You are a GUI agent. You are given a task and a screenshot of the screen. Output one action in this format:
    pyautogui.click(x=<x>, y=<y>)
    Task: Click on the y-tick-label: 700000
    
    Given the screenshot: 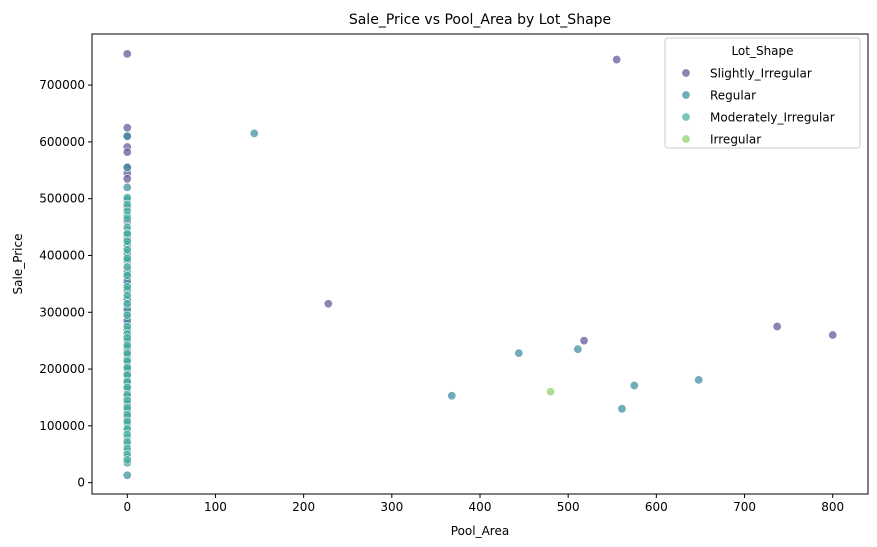 What is the action you would take?
    pyautogui.click(x=62, y=85)
    